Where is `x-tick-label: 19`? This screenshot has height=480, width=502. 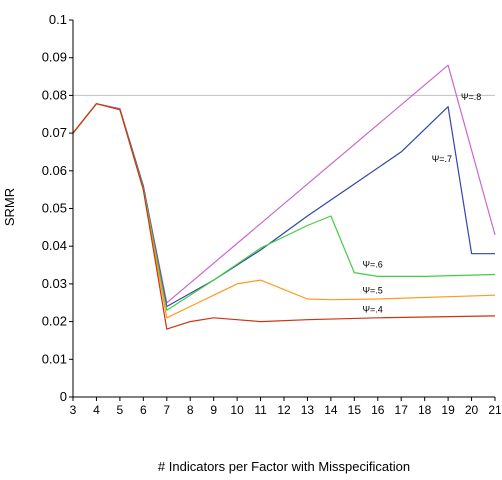
x-tick-label: 19 is located at coordinates (448, 410).